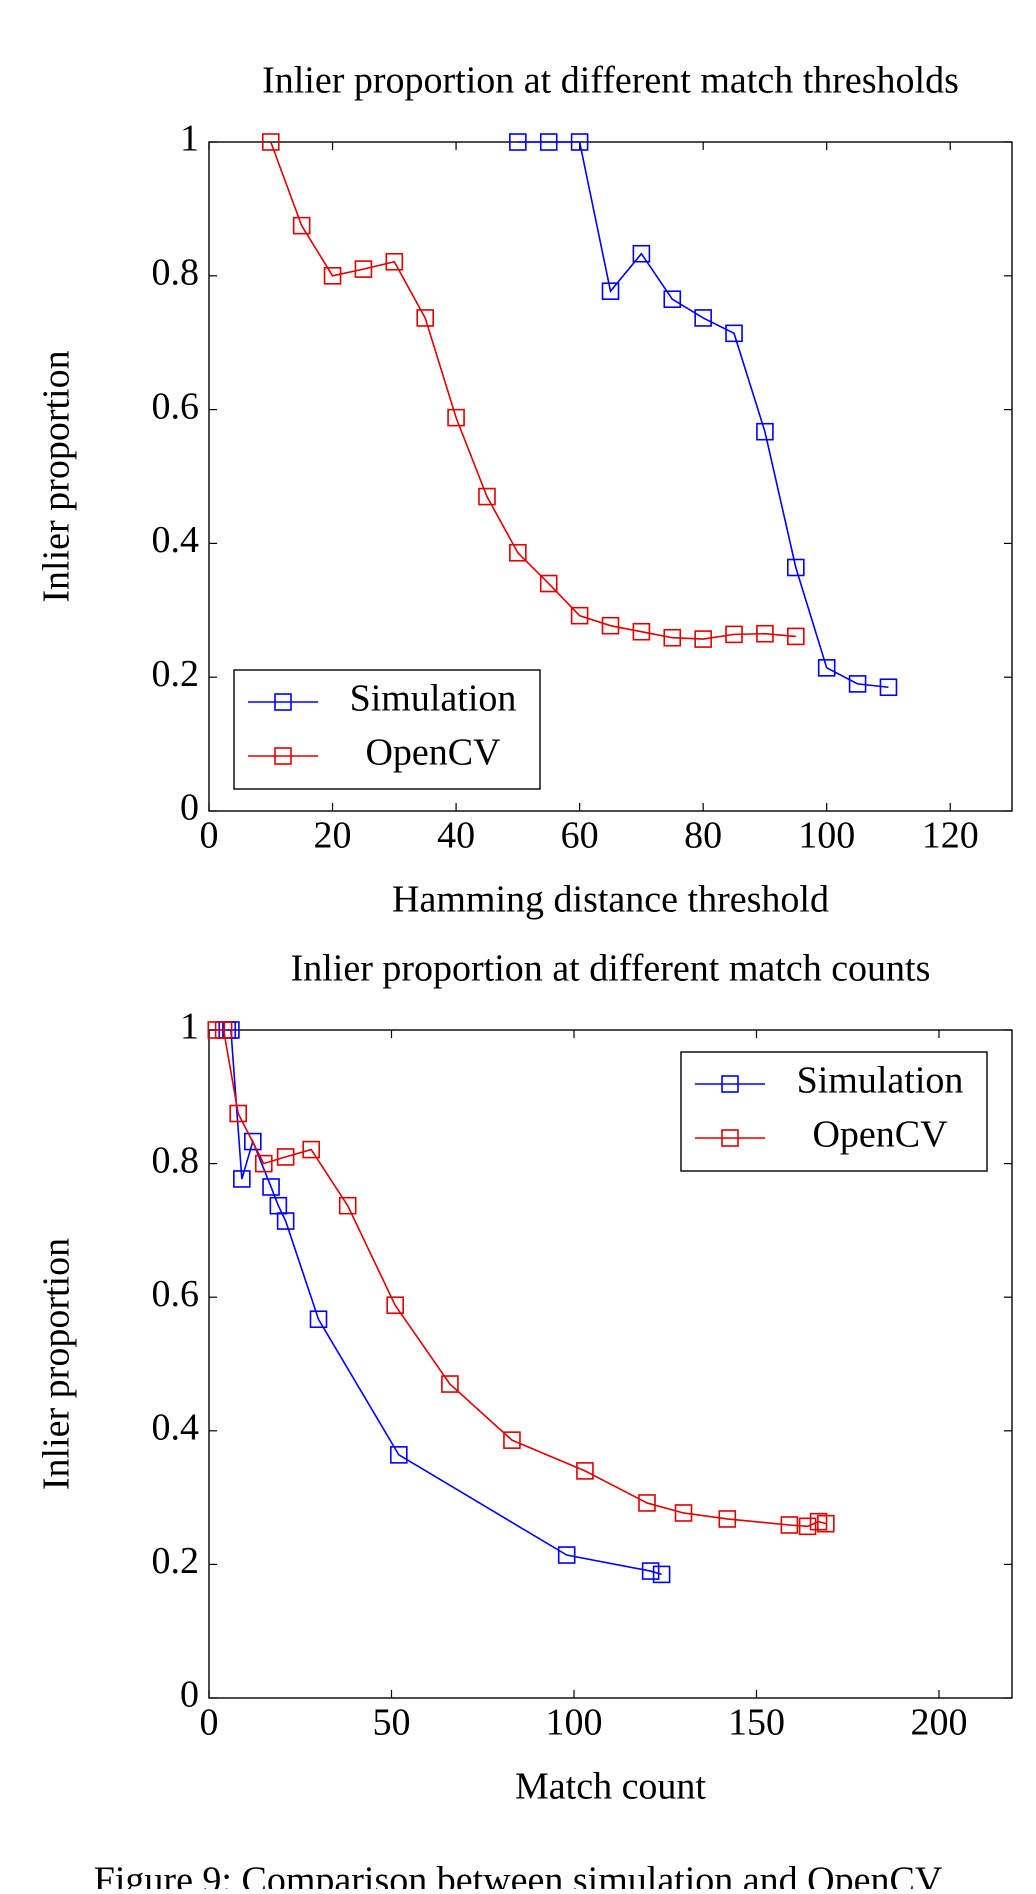 This screenshot has width=1036, height=1894. I want to click on x-tick-label: 40, so click(456, 836).